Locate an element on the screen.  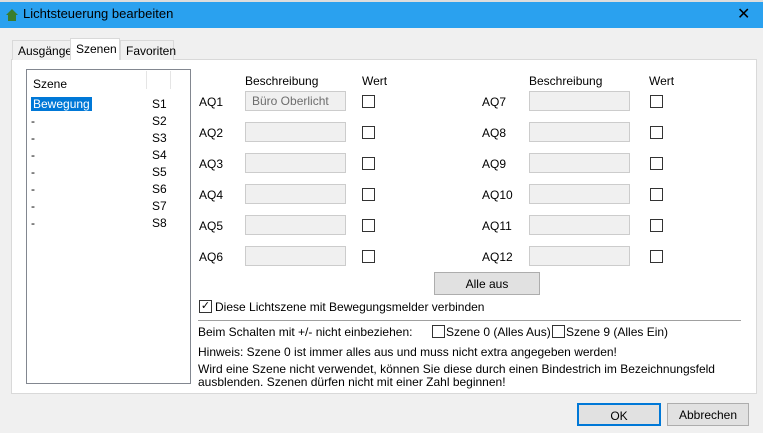
close-icon: ✕ is located at coordinates (744, 14).